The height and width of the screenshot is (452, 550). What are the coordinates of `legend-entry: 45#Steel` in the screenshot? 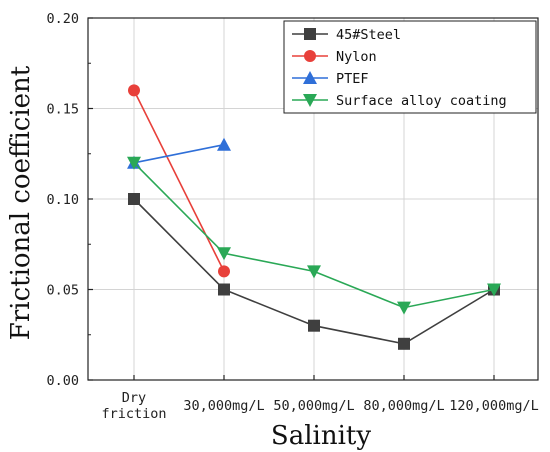 It's located at (346, 35).